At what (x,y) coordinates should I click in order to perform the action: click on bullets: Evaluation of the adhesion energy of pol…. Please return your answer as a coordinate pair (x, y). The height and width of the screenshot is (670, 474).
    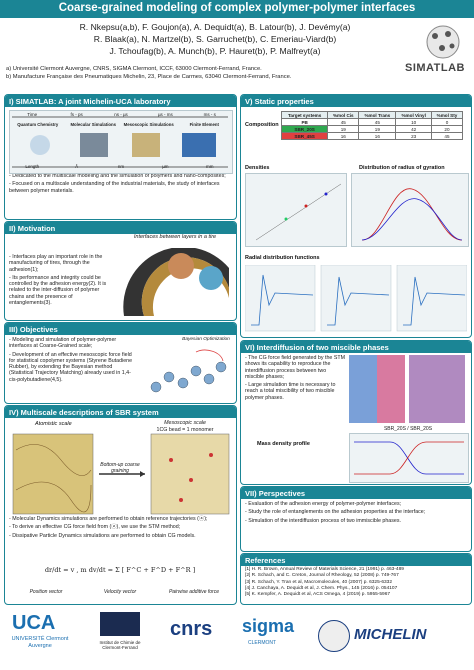
    Looking at the image, I should click on (356, 512).